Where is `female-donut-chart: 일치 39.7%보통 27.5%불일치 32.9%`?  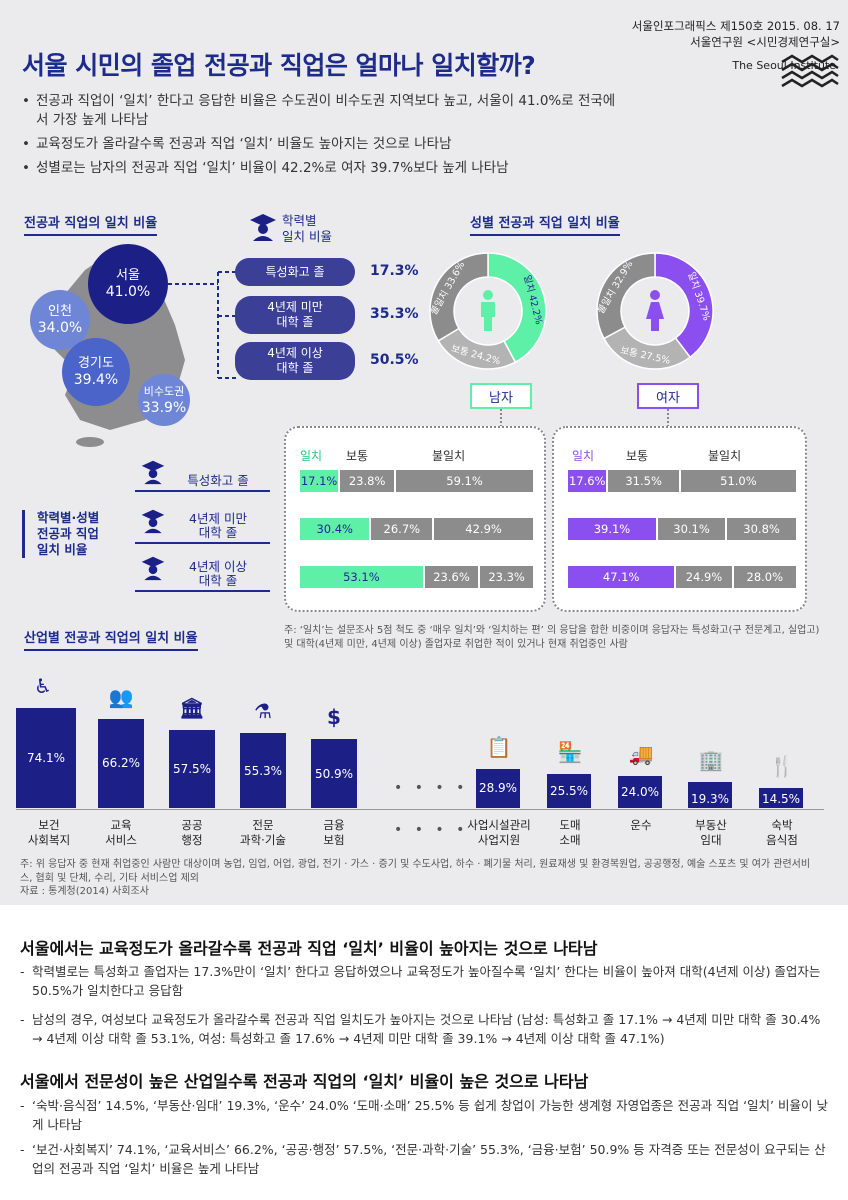 female-donut-chart: 일치 39.7%보통 27.5%불일치 32.9% is located at coordinates (654, 311).